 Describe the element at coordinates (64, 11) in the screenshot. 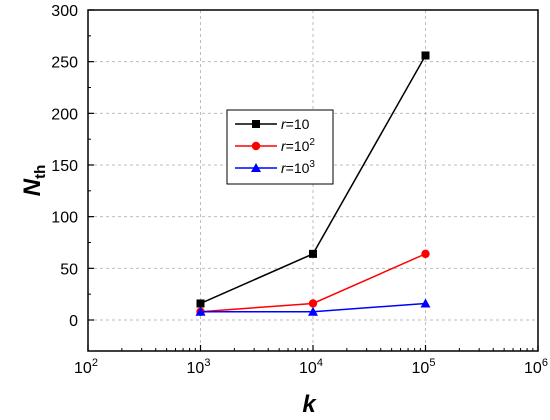

I see `y-tick-label: 300` at that location.